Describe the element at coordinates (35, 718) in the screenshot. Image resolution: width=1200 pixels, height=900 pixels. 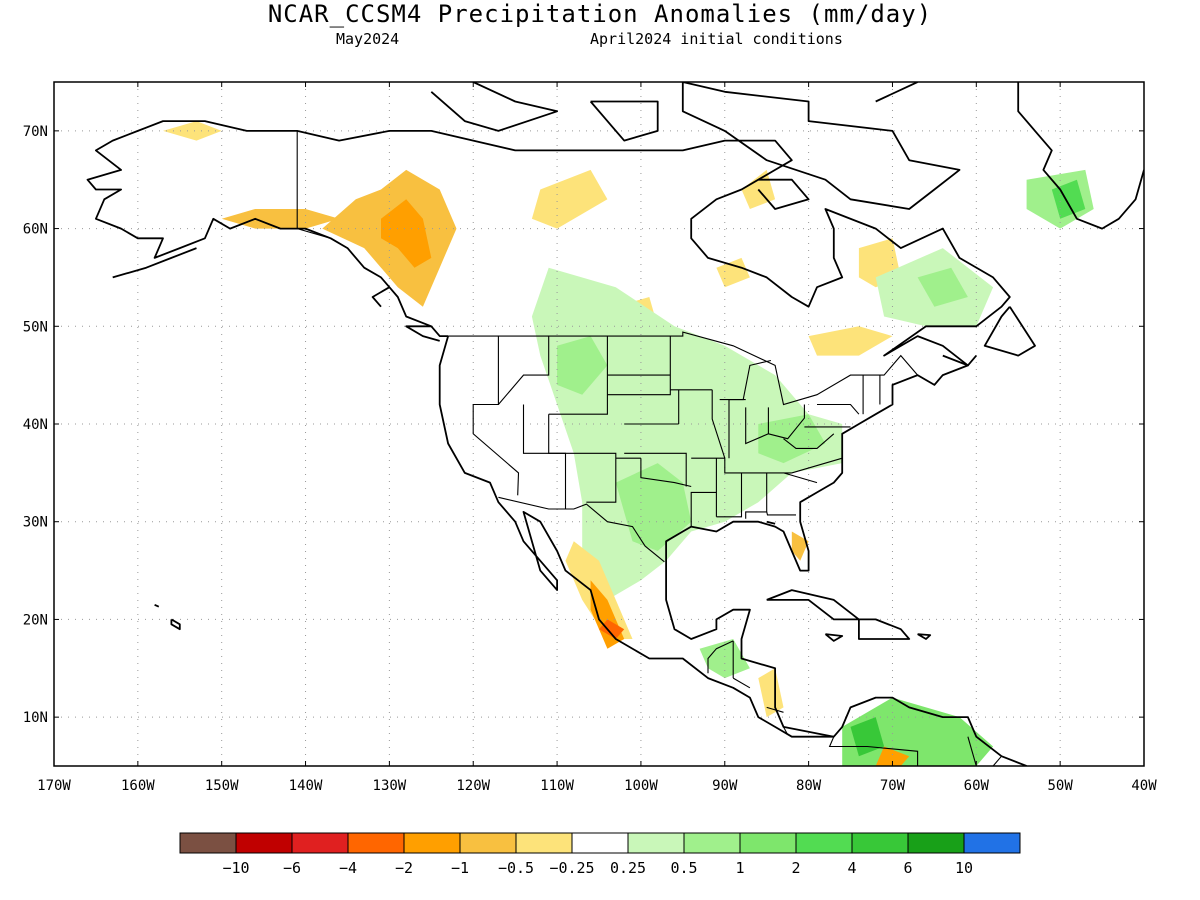
I see `lat-tick-label: 10N` at that location.